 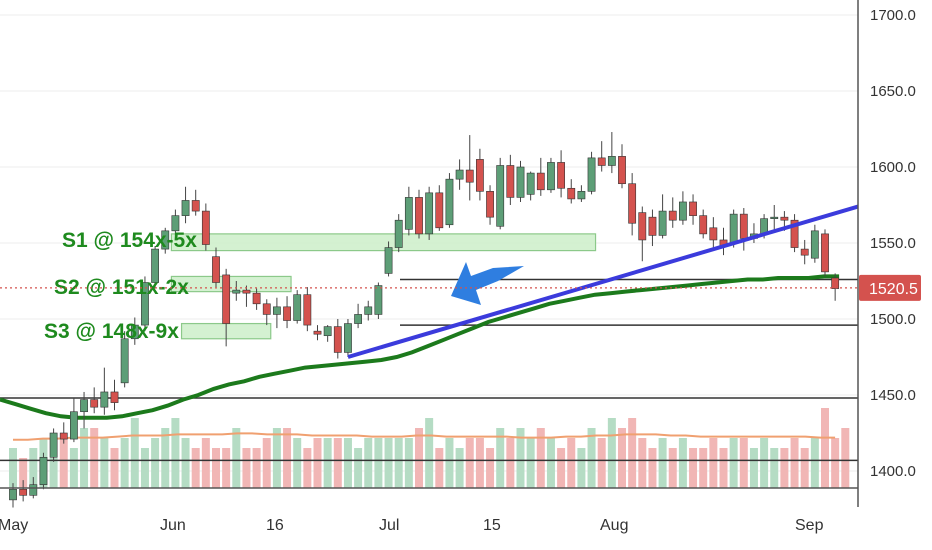 What do you see at coordinates (14, 525) in the screenshot?
I see `x-tick-label: May` at bounding box center [14, 525].